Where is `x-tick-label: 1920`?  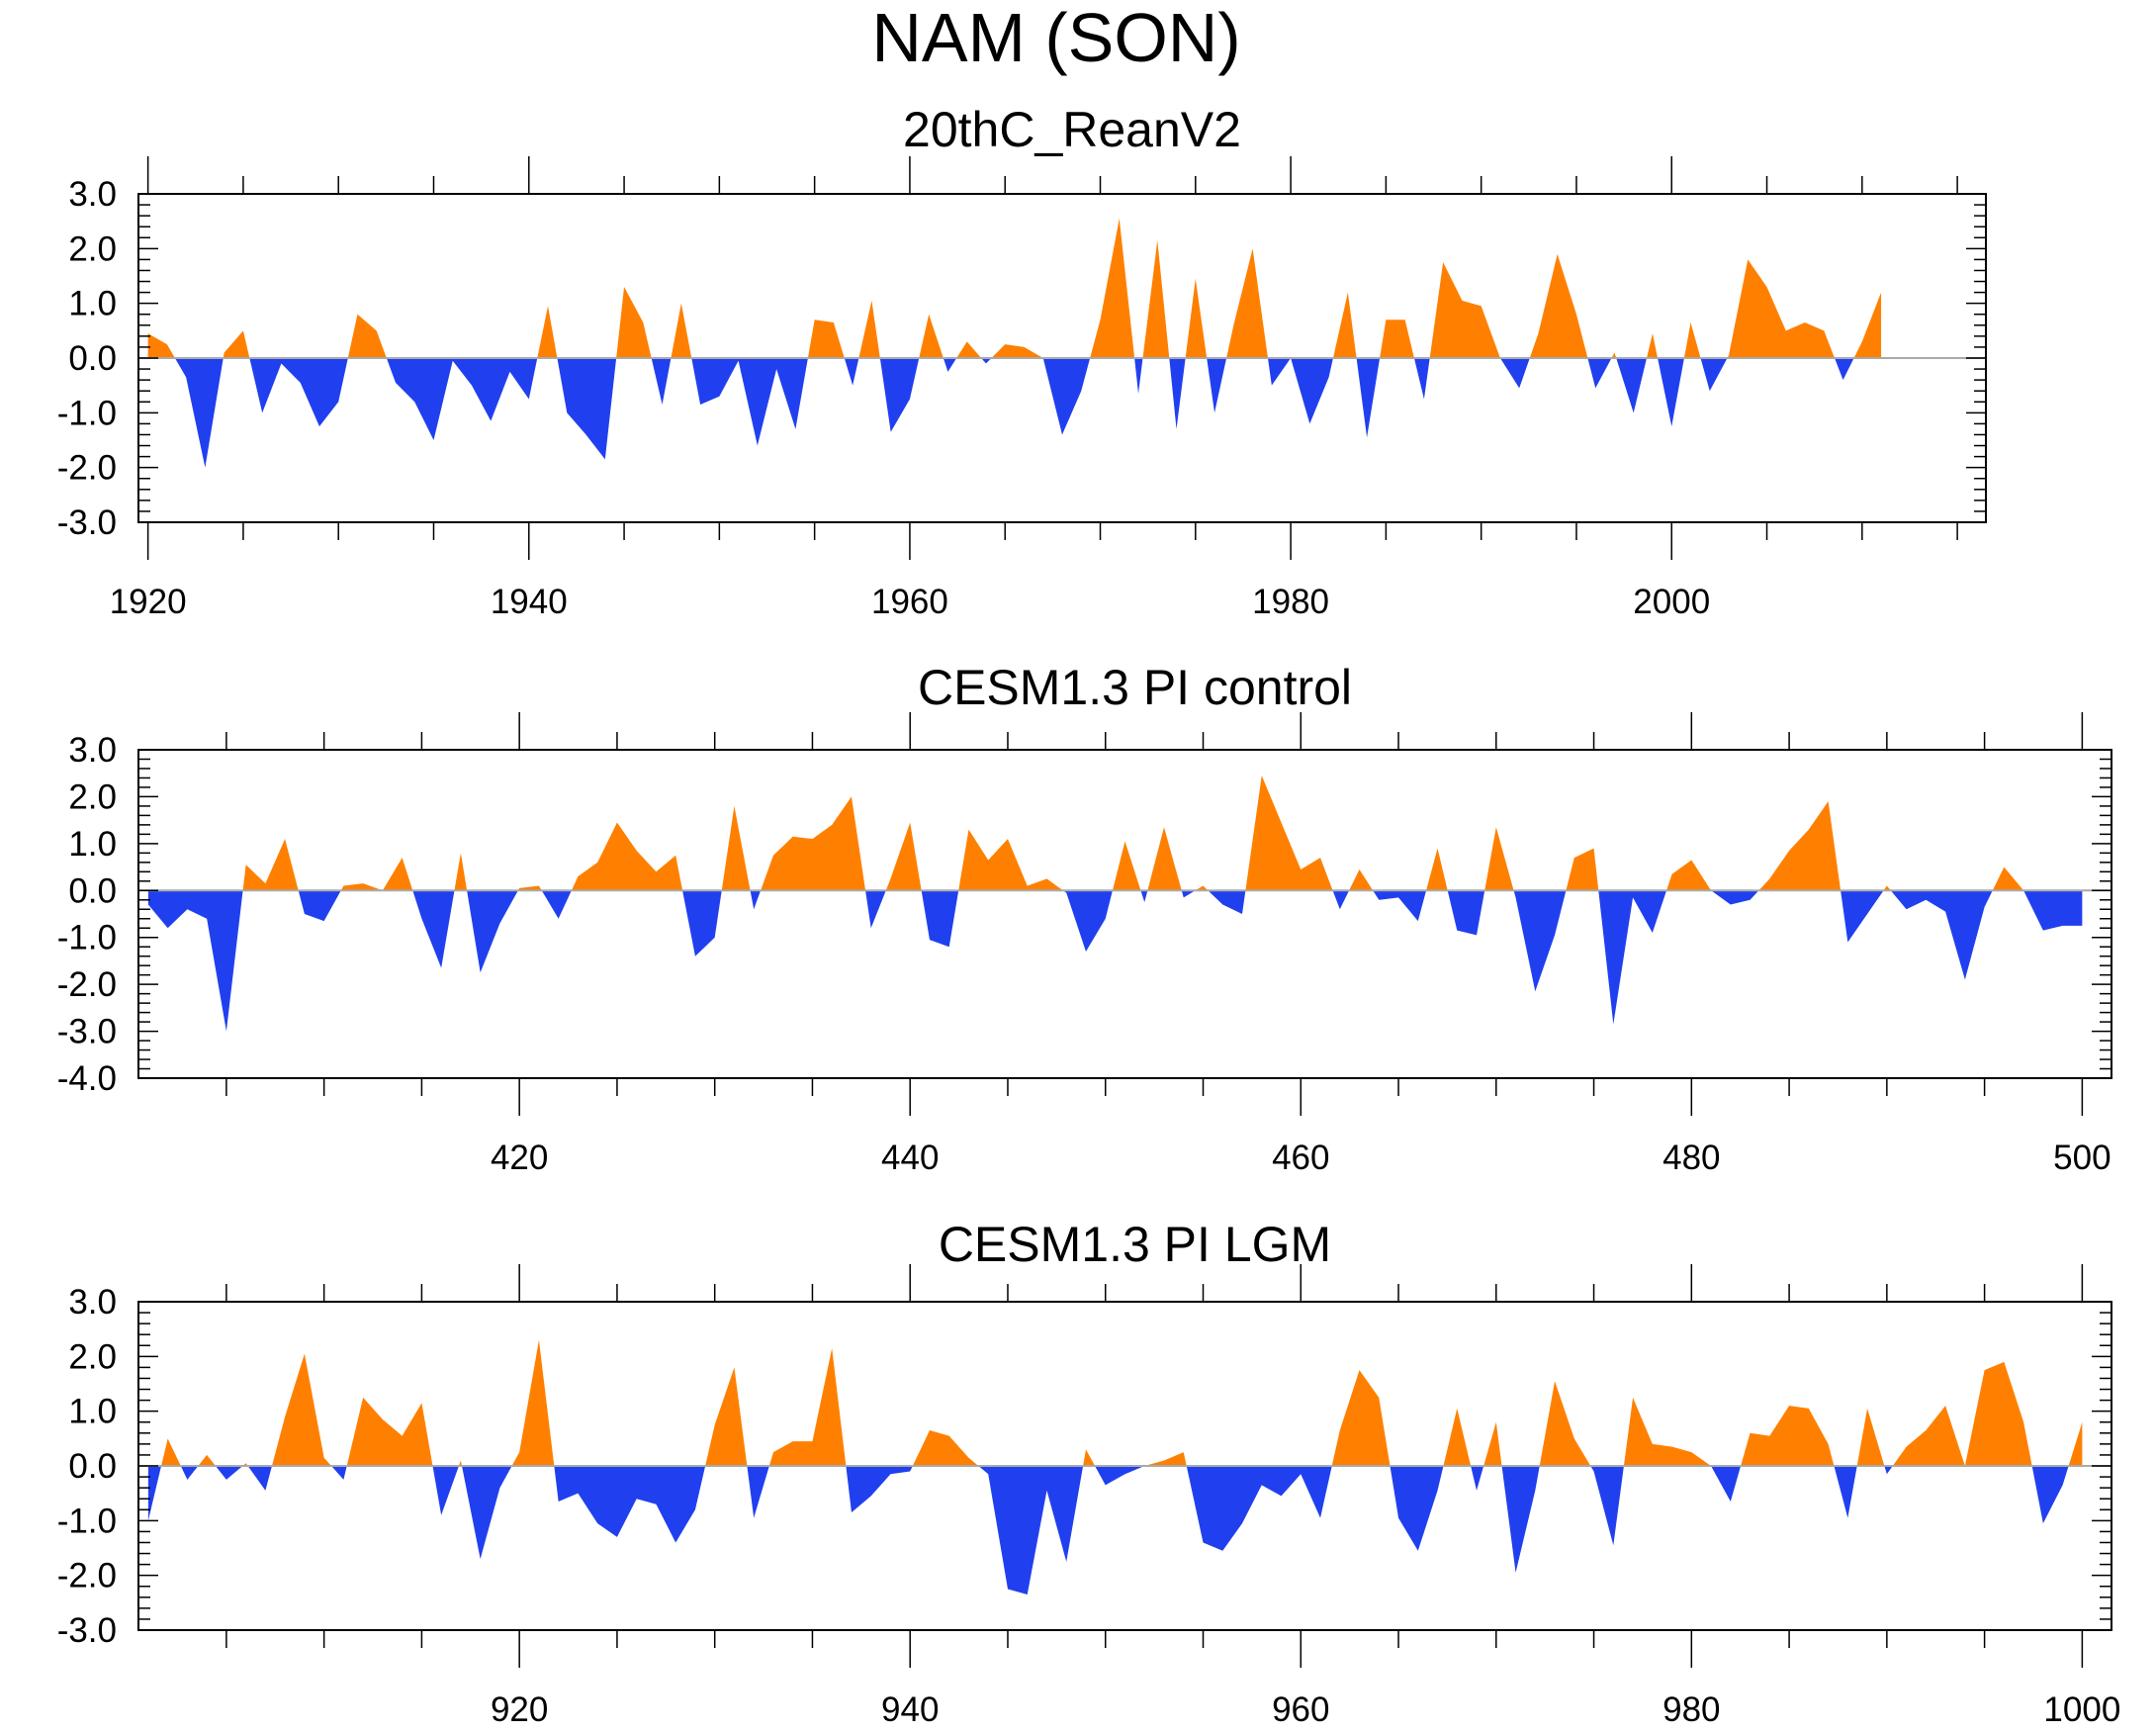
x-tick-label: 1920 is located at coordinates (148, 602).